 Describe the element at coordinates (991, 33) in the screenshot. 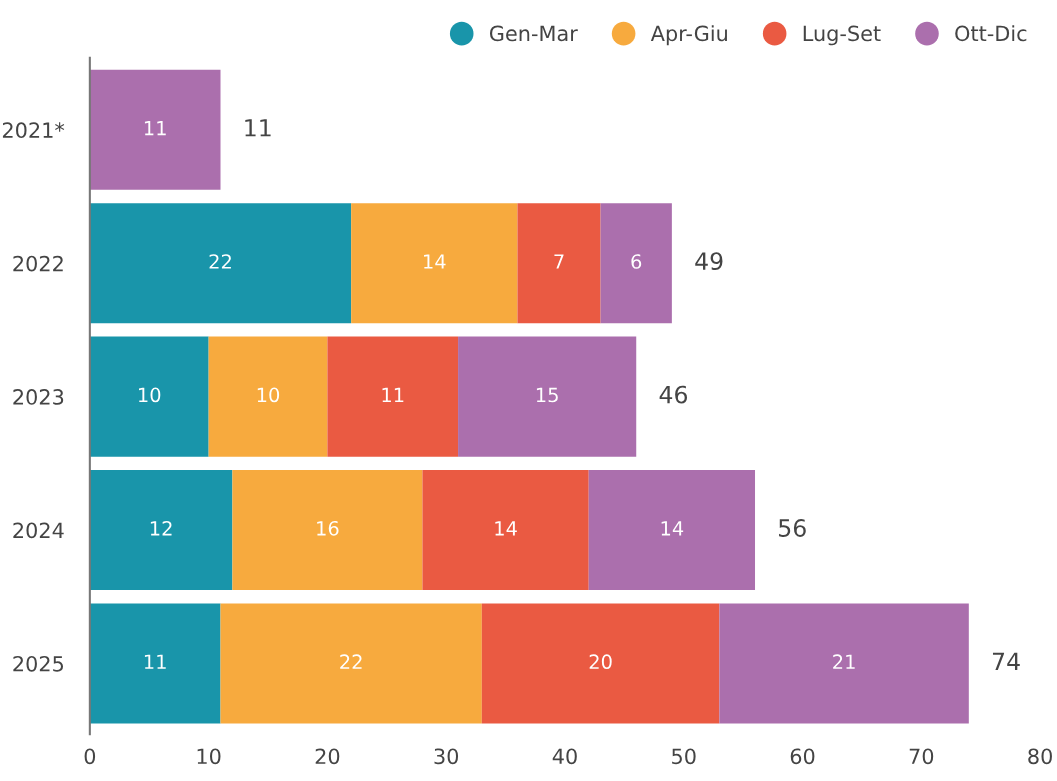

I see `legend-label: Ott-Dic` at that location.